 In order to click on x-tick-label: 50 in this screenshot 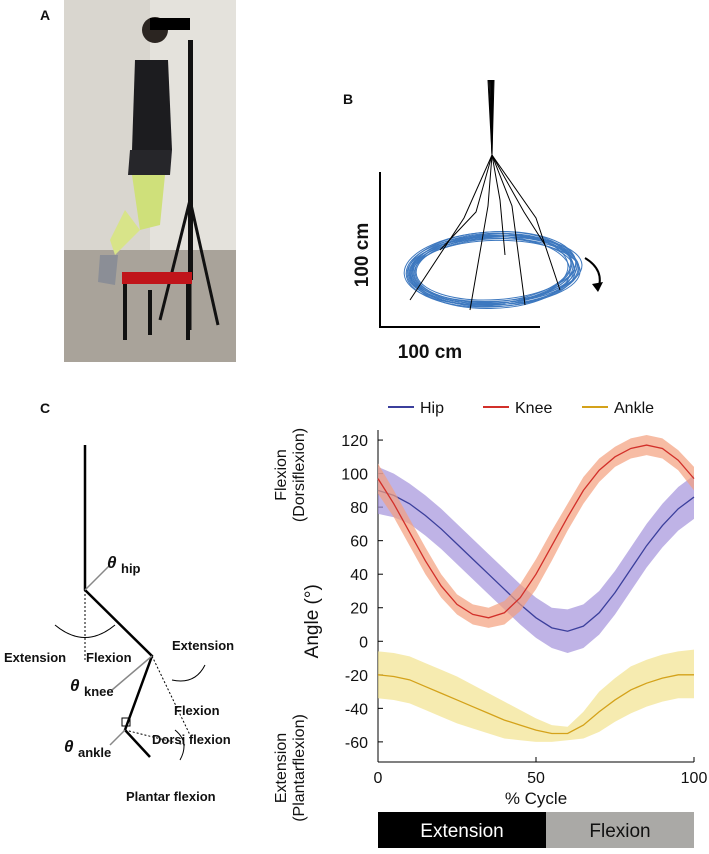, I will do `click(536, 778)`.